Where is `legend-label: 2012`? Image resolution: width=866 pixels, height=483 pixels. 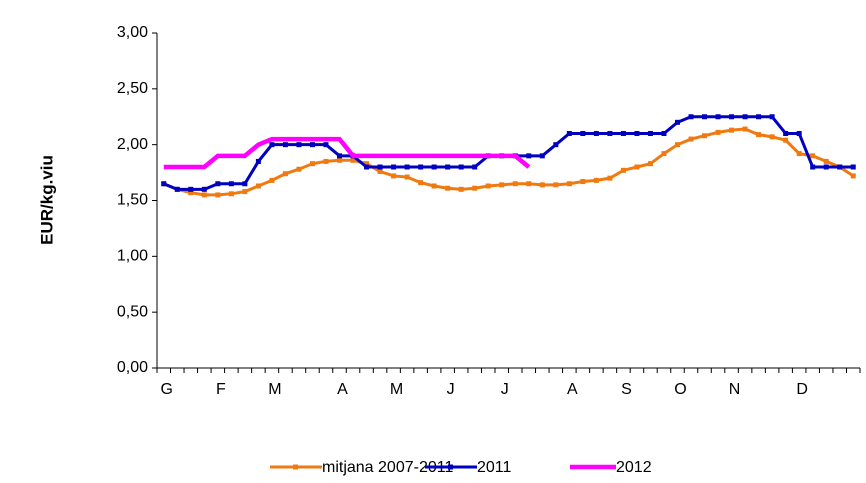
legend-label: 2012 is located at coordinates (634, 467).